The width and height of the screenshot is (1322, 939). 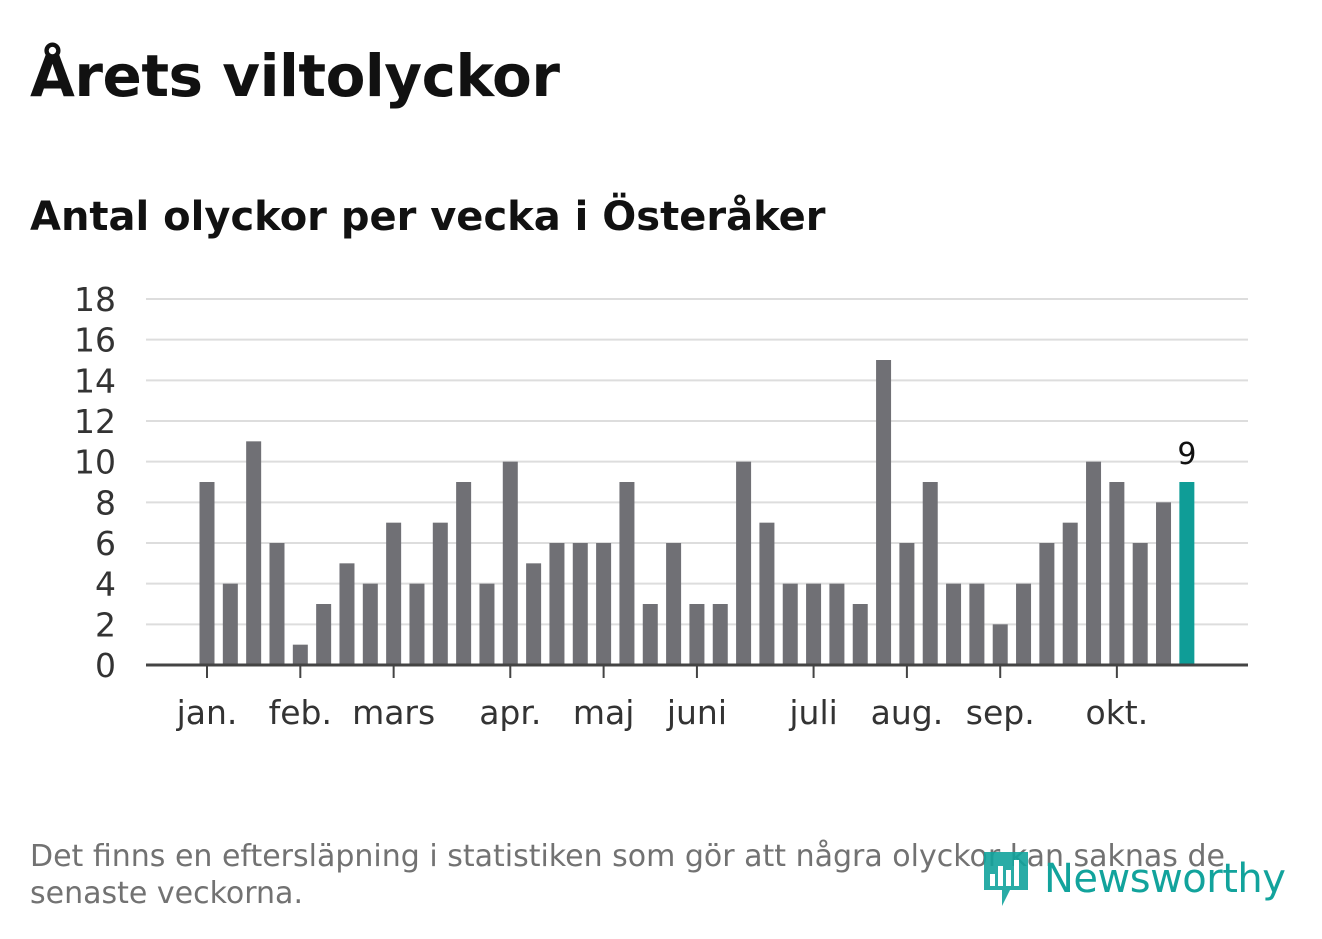 I want to click on last-value-label: 9, so click(x=1186, y=454).